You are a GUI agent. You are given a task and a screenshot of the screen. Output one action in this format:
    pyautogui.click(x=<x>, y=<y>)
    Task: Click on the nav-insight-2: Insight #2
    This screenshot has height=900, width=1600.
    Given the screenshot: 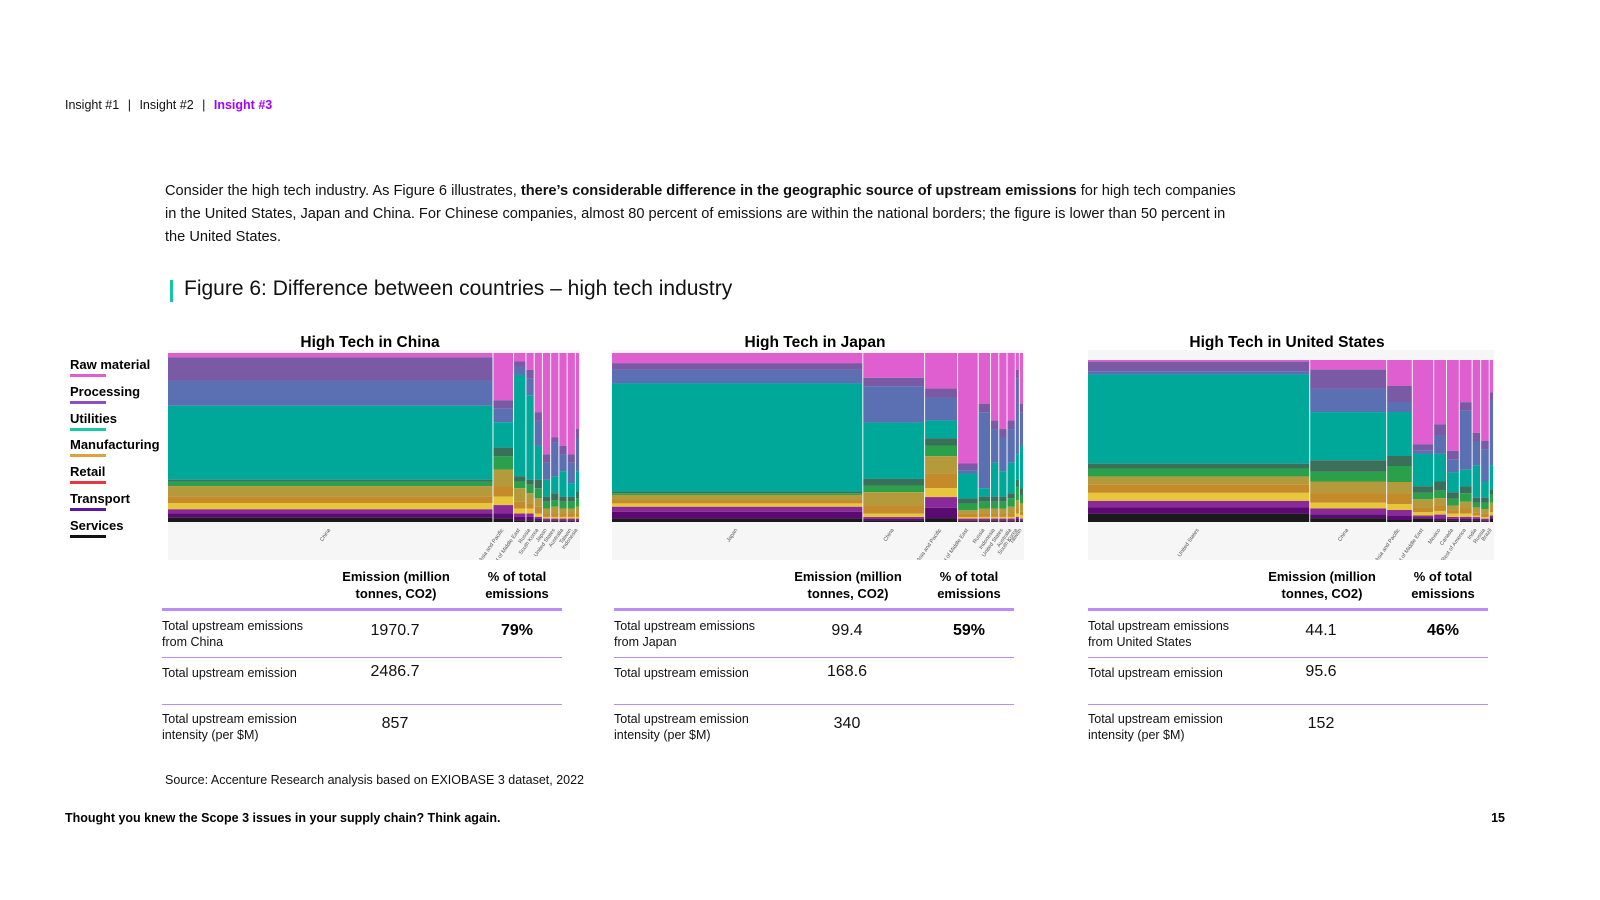 What is the action you would take?
    pyautogui.click(x=166, y=105)
    